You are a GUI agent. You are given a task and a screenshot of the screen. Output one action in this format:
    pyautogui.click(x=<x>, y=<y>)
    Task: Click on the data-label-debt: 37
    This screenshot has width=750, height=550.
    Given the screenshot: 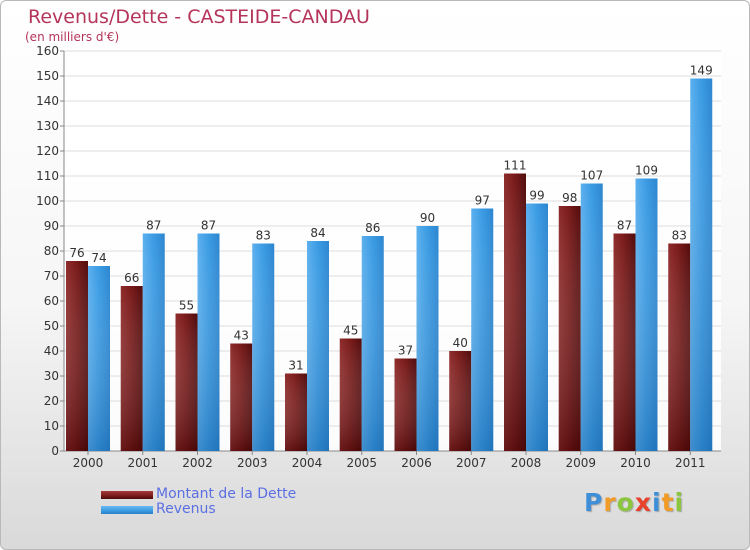 What is the action you would take?
    pyautogui.click(x=405, y=351)
    